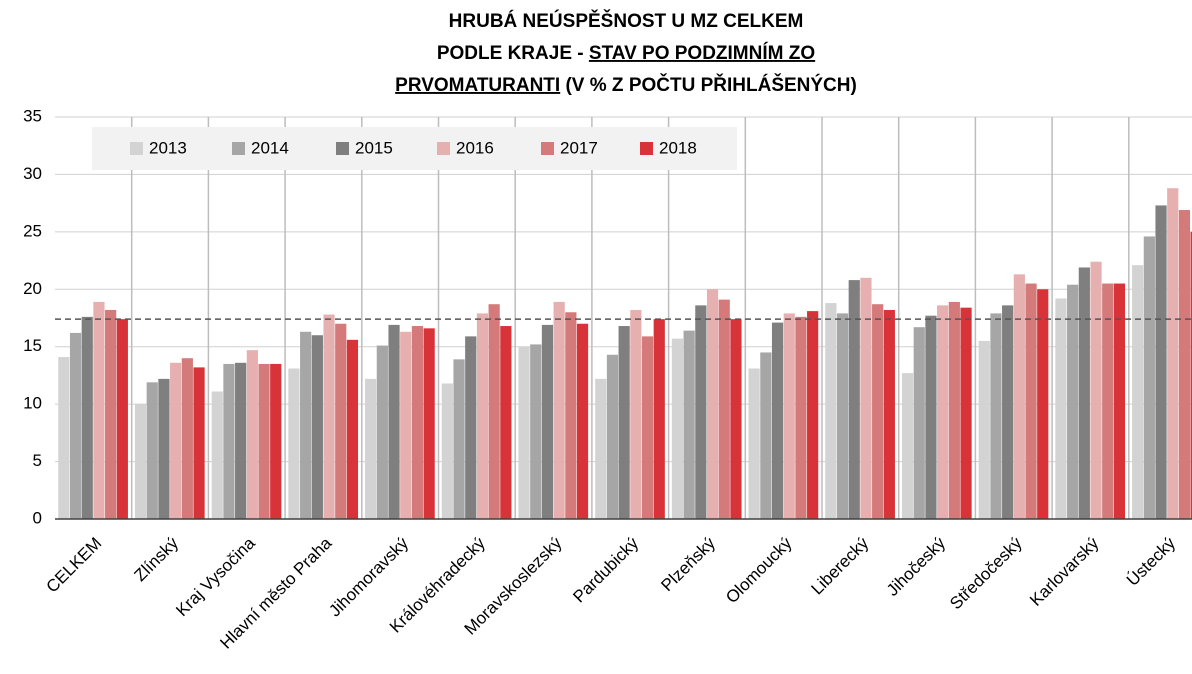 The width and height of the screenshot is (1192, 674). I want to click on y-tick-label: 20, so click(32, 288).